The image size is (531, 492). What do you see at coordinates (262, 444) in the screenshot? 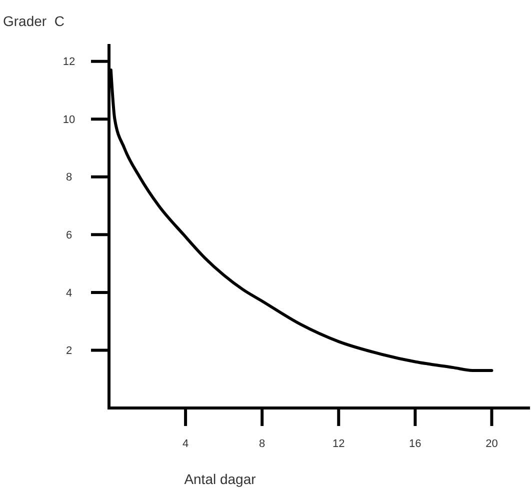
I see `x-tick-label: 8` at bounding box center [262, 444].